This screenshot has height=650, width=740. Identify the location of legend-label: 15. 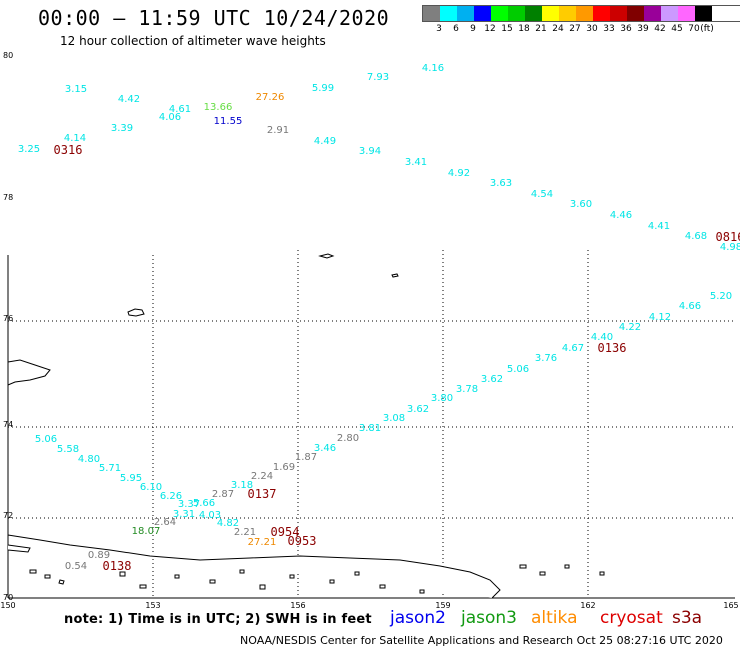
(507, 29).